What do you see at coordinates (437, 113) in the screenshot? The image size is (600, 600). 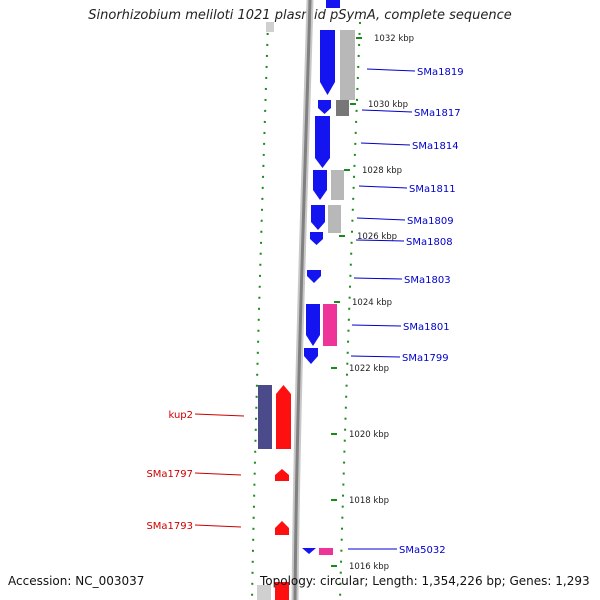 I see `gene-label-sma1817: SMa1817` at bounding box center [437, 113].